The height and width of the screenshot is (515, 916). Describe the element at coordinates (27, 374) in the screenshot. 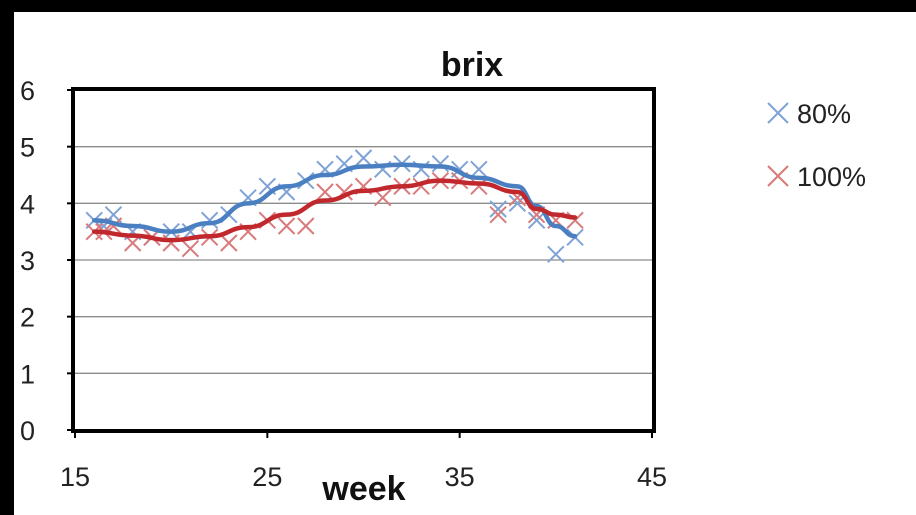

I see `y-tick-label: 1` at that location.